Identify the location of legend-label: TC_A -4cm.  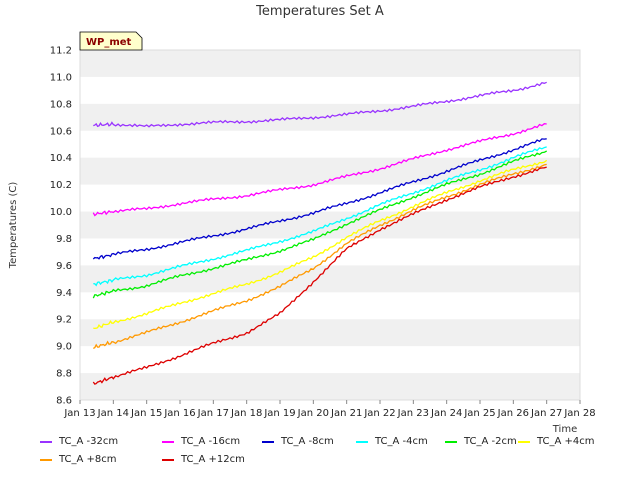
(401, 441).